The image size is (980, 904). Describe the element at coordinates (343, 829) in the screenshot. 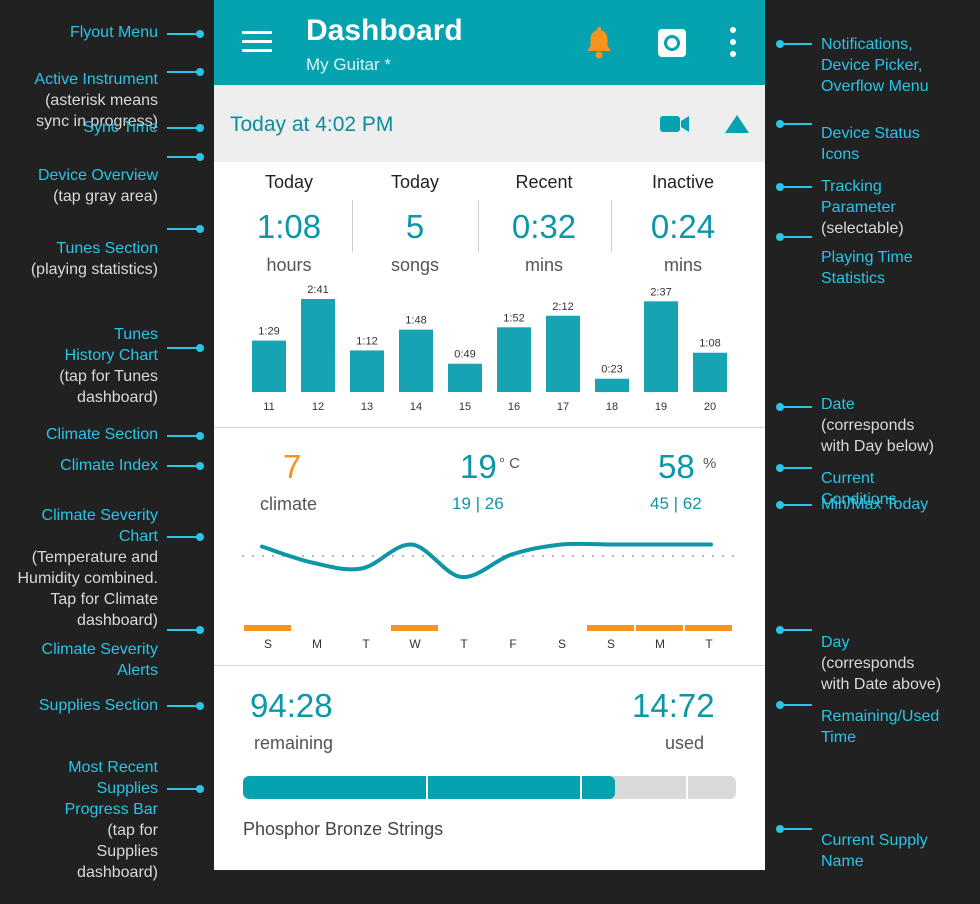

I see `current-supply-name: Phosphor Bronze Strings` at that location.